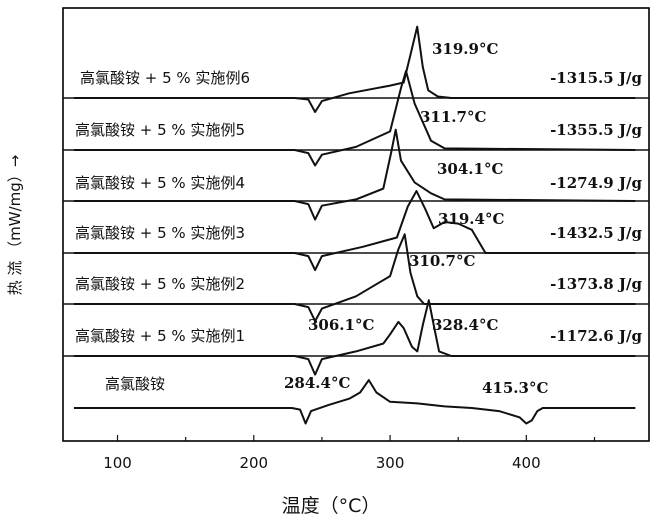 This screenshot has height=523, width=658. I want to click on series-name-label: 高氯酸铵 + 5 % 实施例3, so click(160, 233).